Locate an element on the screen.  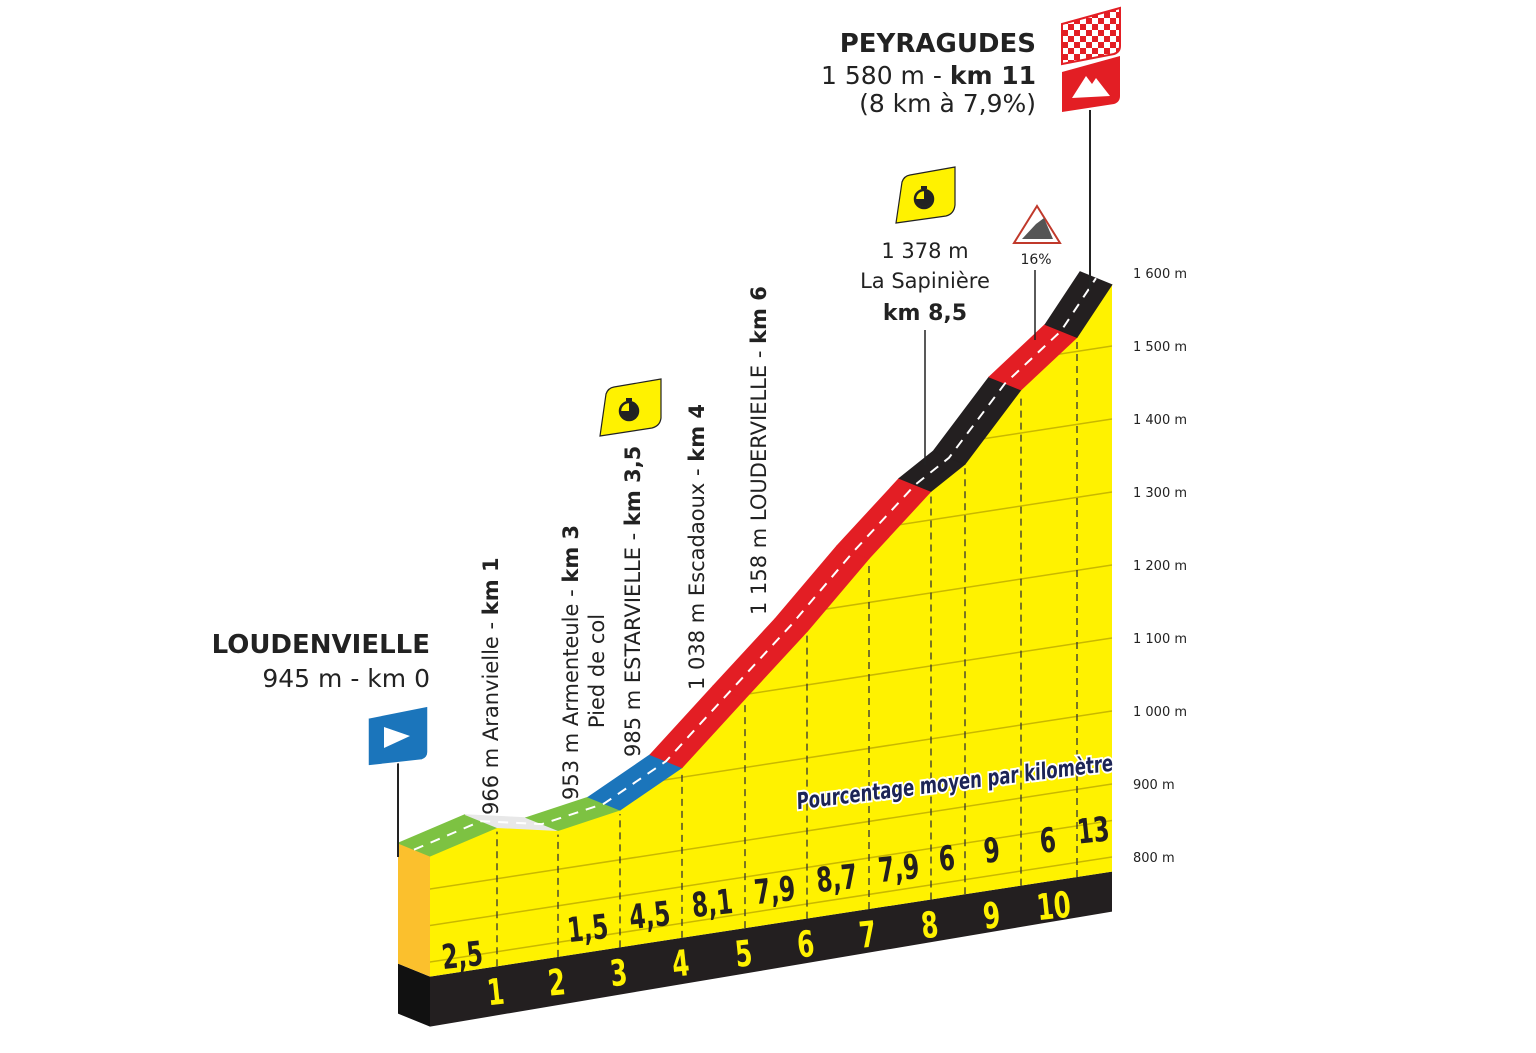
waypoint-text: 985 m ESTARVIELLE - is located at coordinates (633, 641).